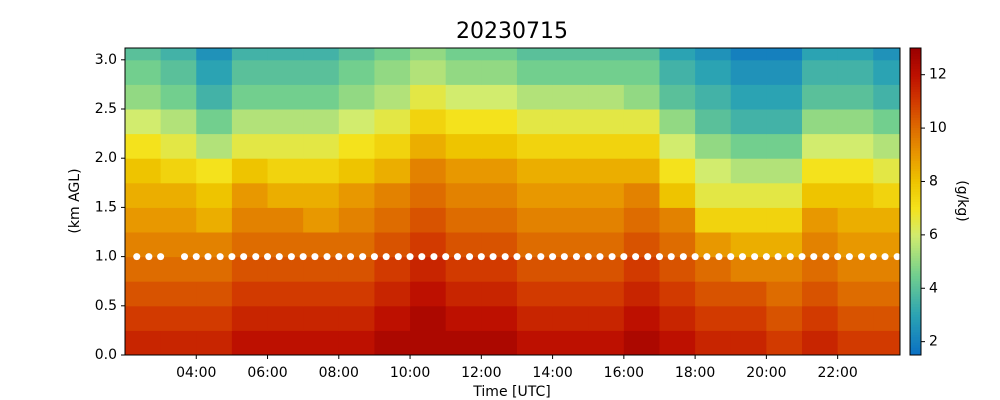 The width and height of the screenshot is (1000, 400). I want to click on colorbar-frame, so click(915, 201).